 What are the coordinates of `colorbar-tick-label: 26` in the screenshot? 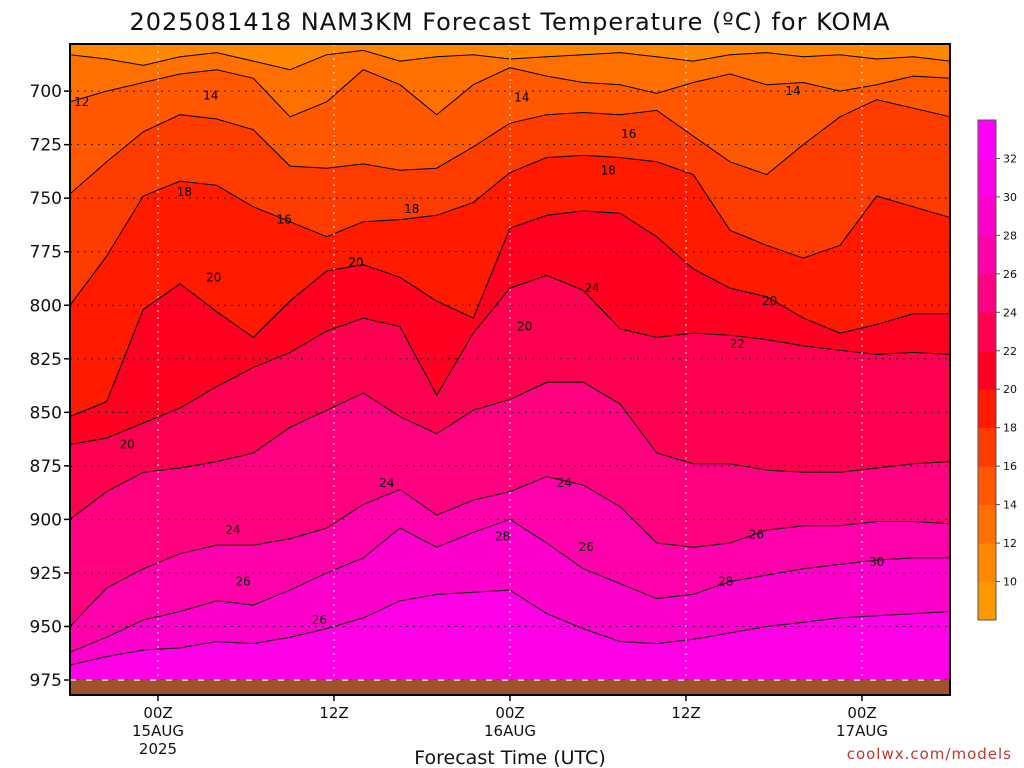 It's located at (1010, 274).